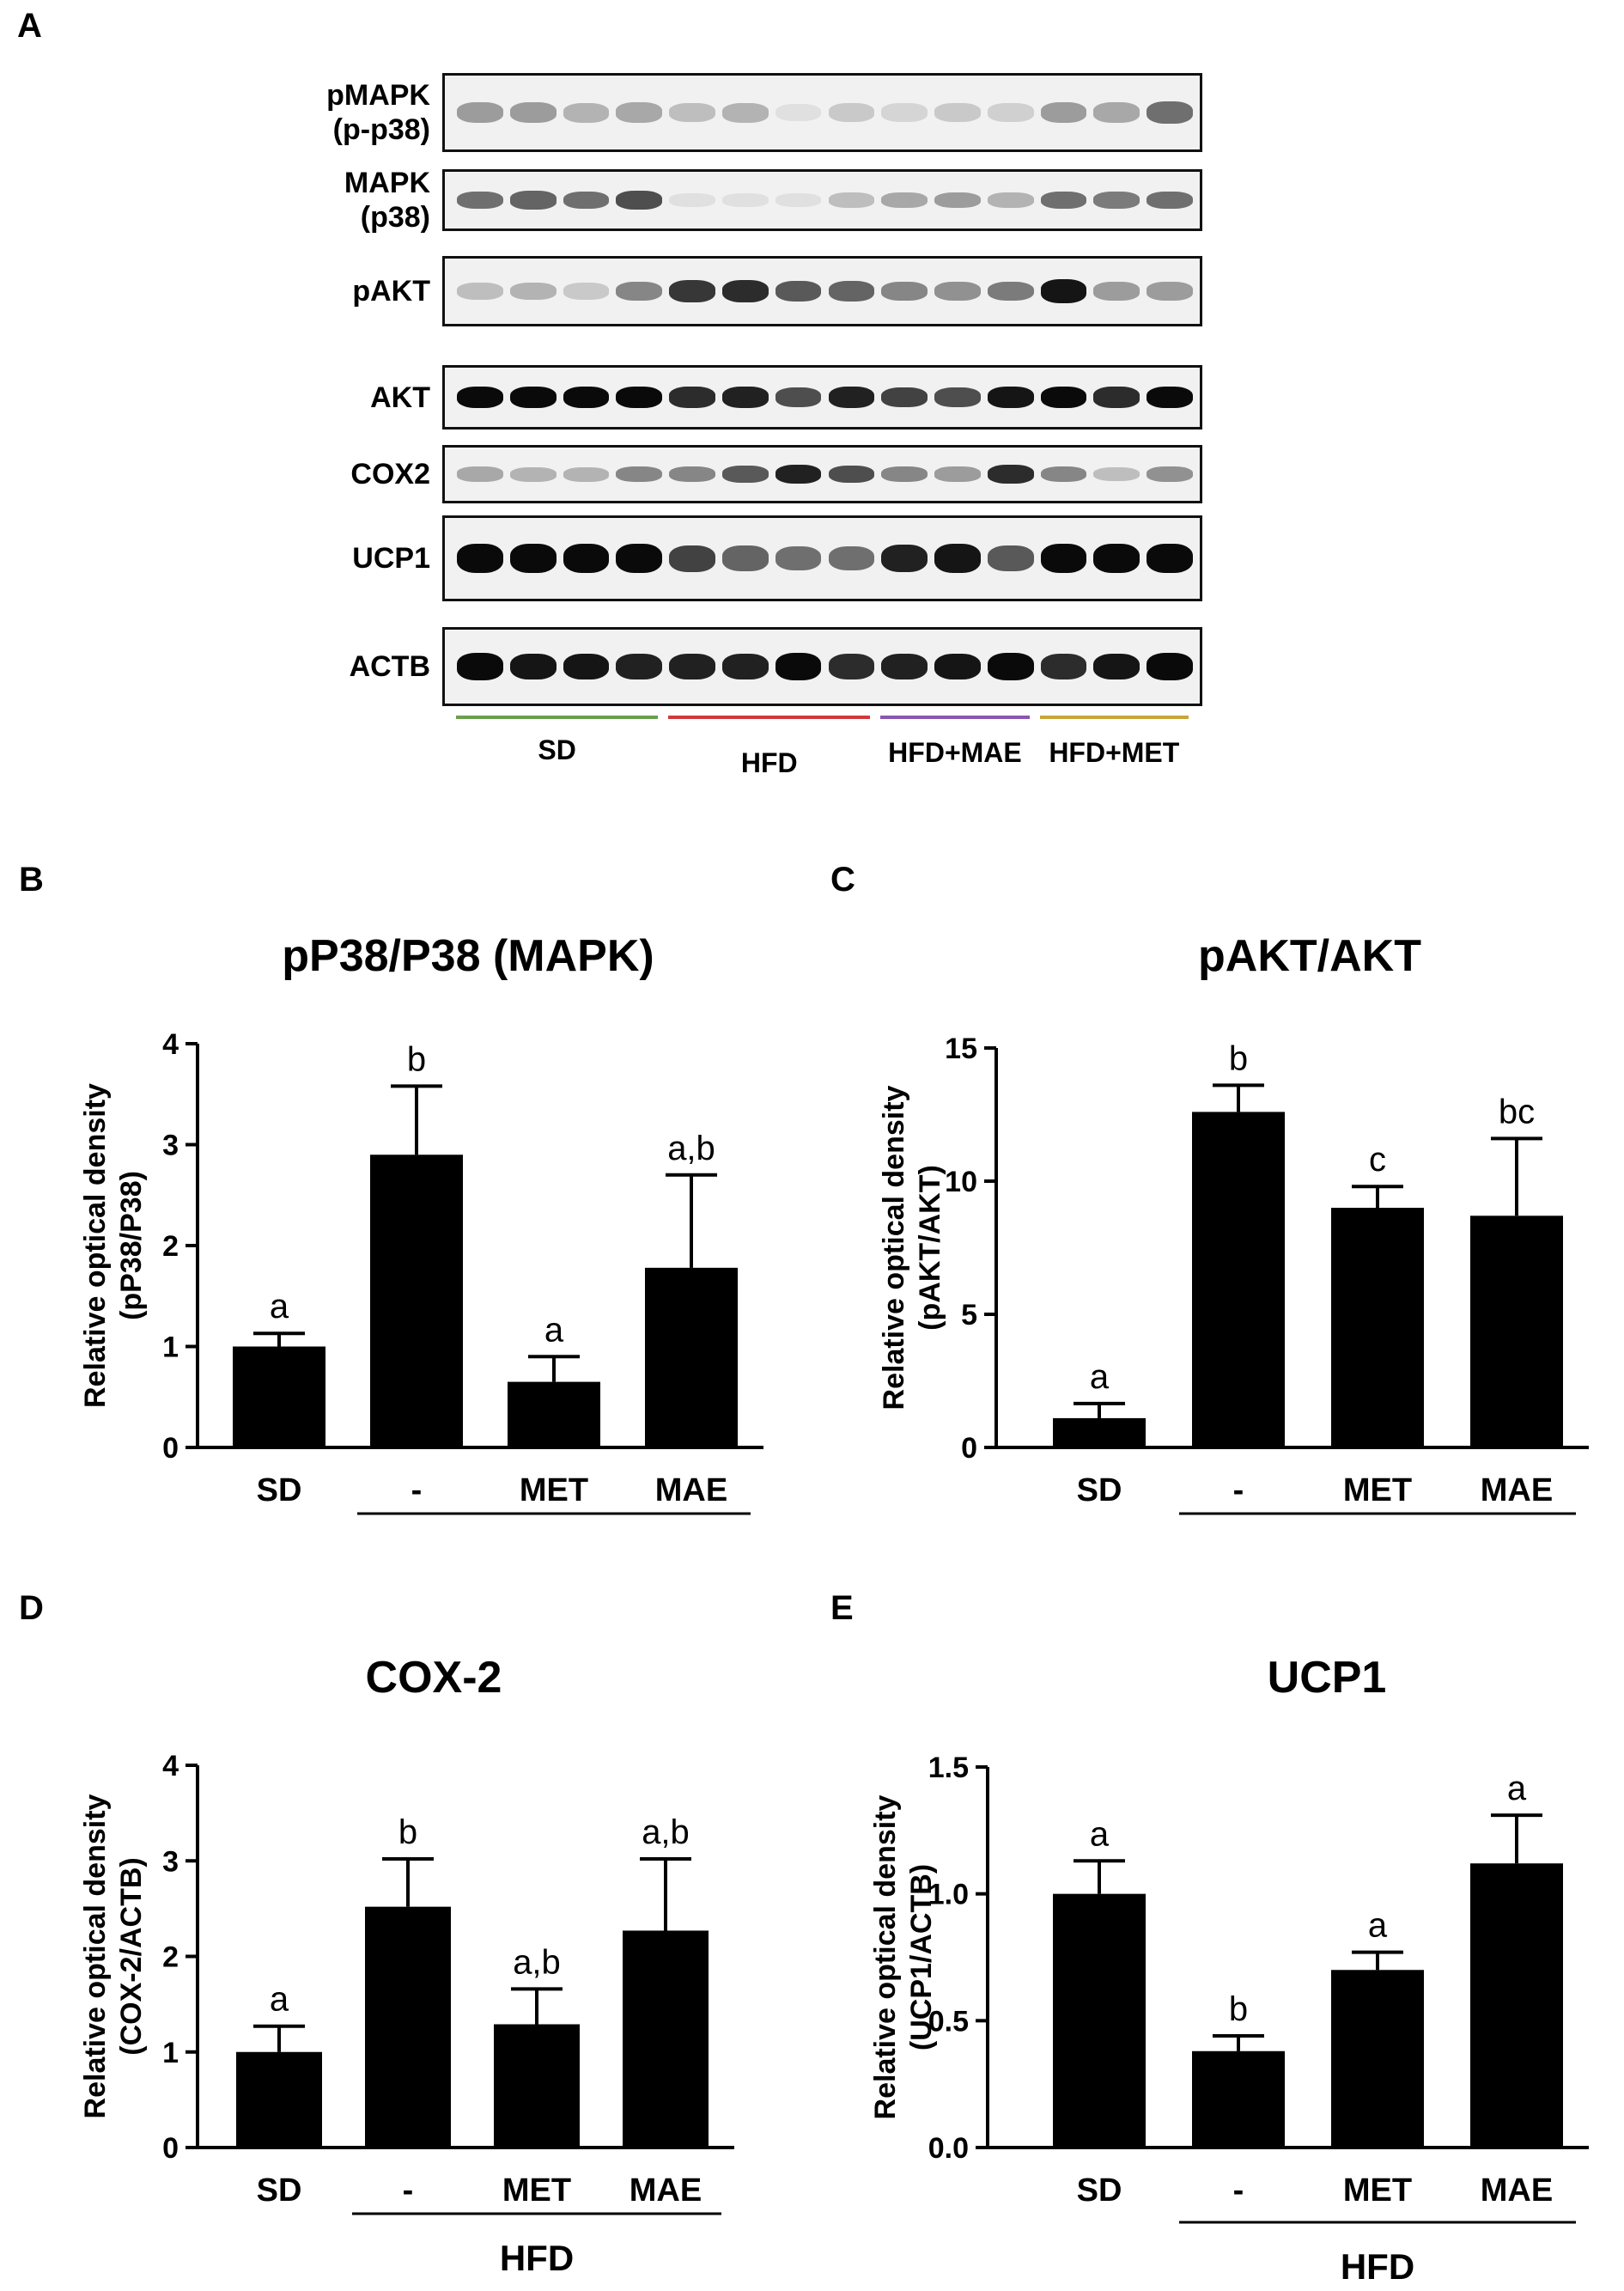 Image resolution: width=1624 pixels, height=2291 pixels. What do you see at coordinates (1114, 752) in the screenshot?
I see `group-label: HFD+MET` at bounding box center [1114, 752].